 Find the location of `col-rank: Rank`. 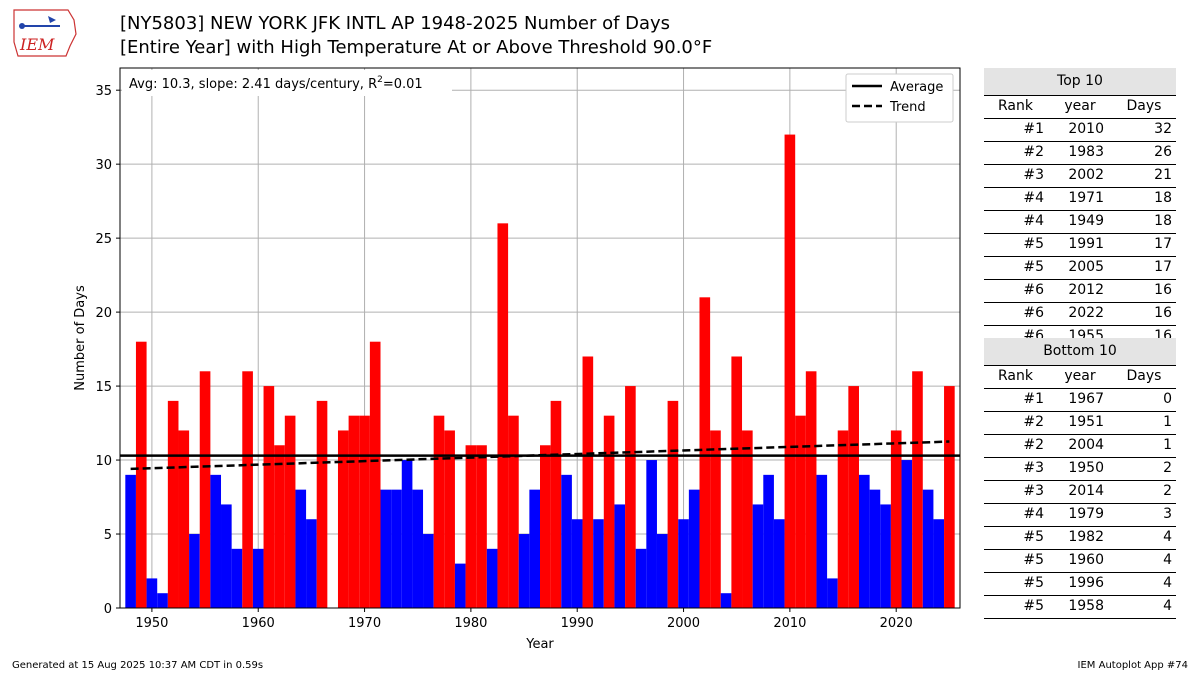

col-rank: Rank is located at coordinates (1015, 106).